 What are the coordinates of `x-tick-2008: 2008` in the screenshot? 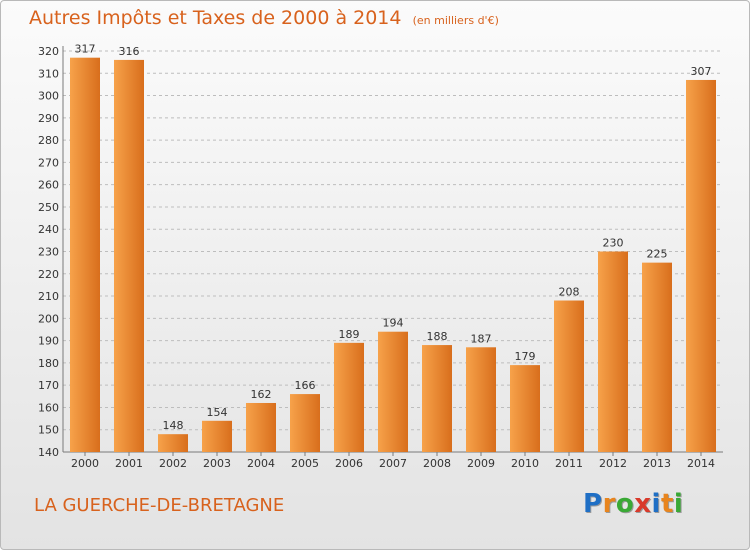 It's located at (437, 463).